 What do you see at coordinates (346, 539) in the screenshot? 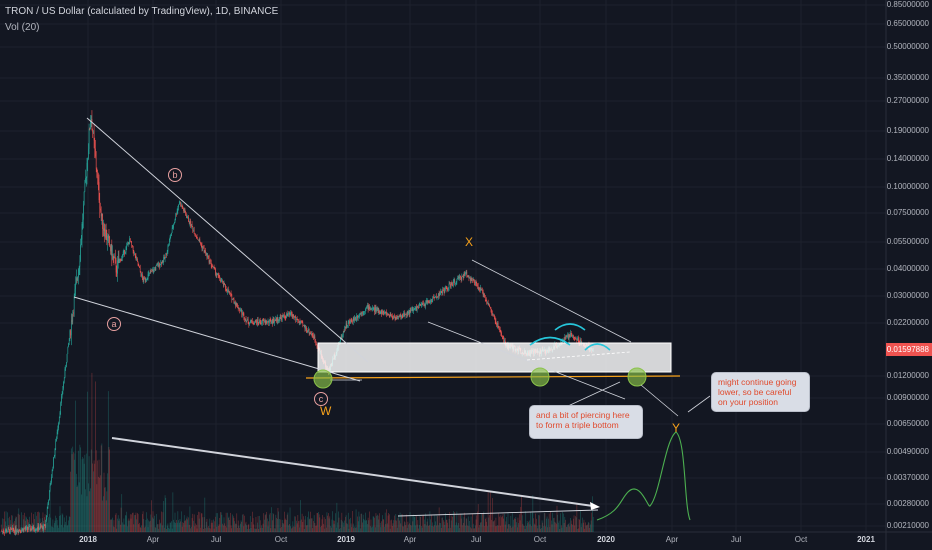
I see `time-tick-label: 2019` at bounding box center [346, 539].